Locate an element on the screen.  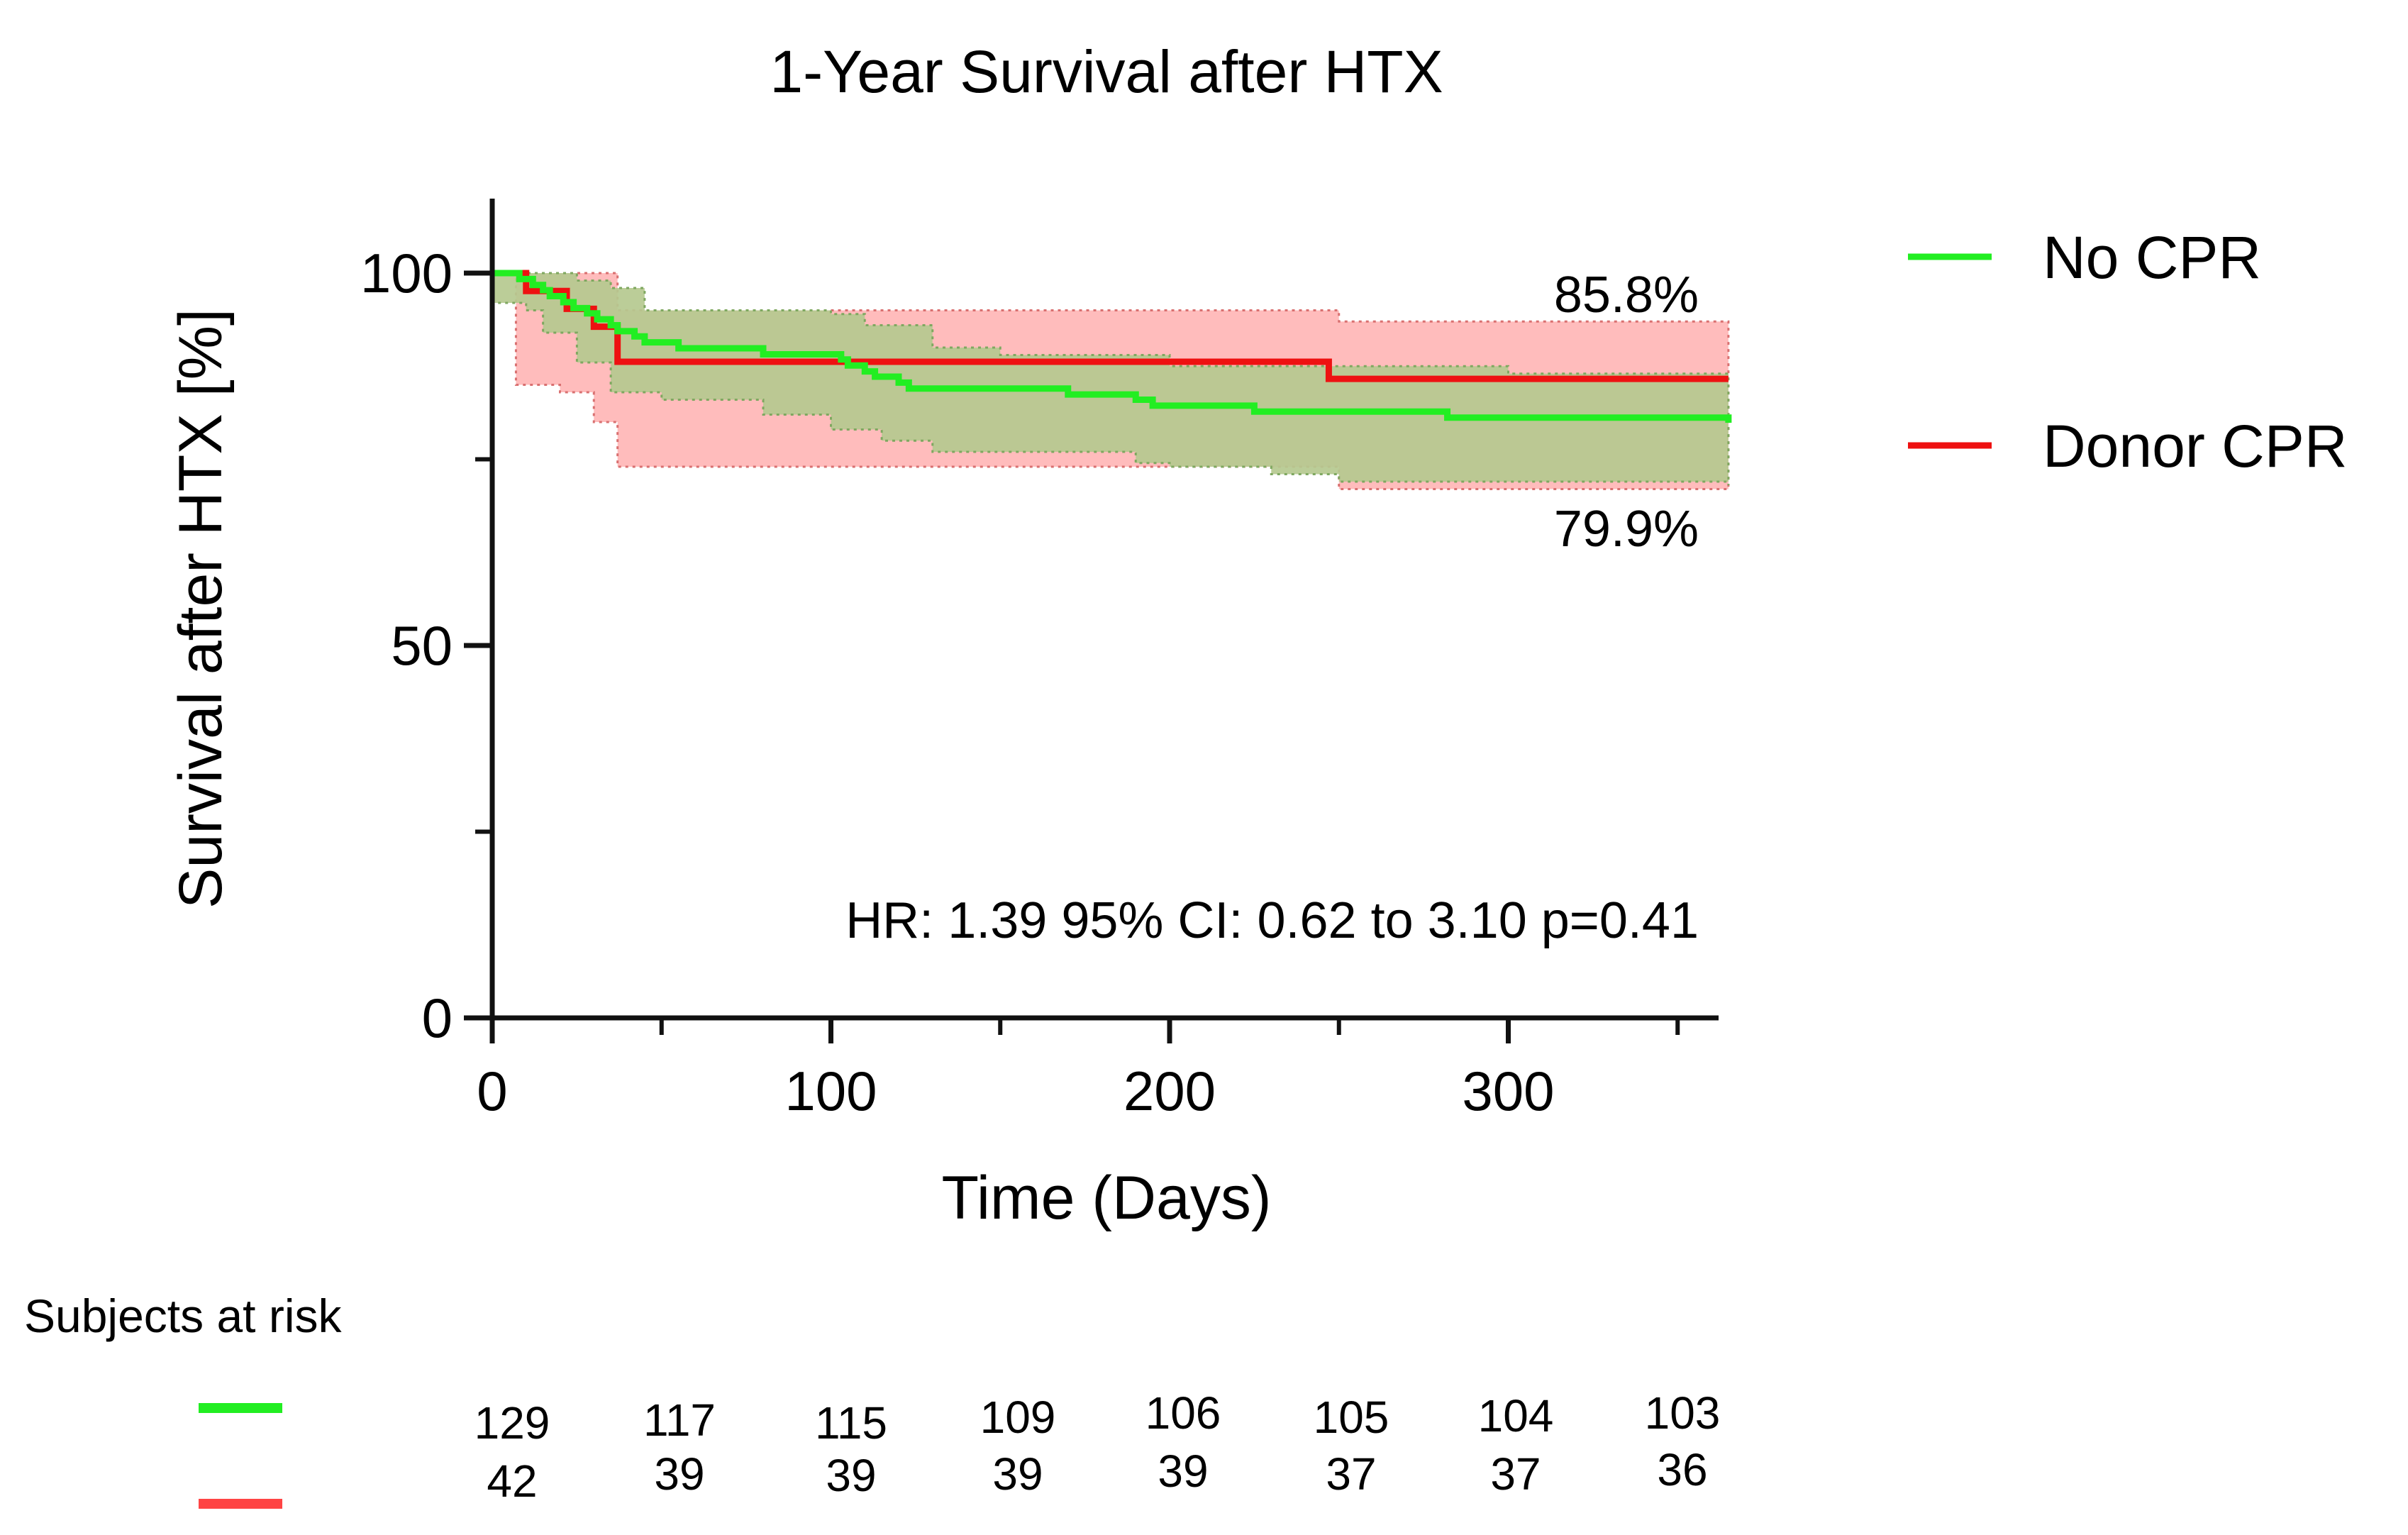
survival-curve-donor-cpr is located at coordinates (1111, 326).